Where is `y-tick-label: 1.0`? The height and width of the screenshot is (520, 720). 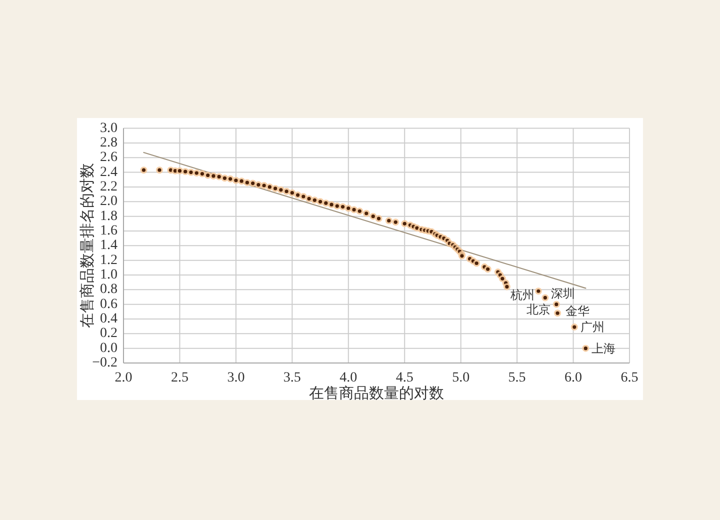
y-tick-label: 1.0 is located at coordinates (109, 274).